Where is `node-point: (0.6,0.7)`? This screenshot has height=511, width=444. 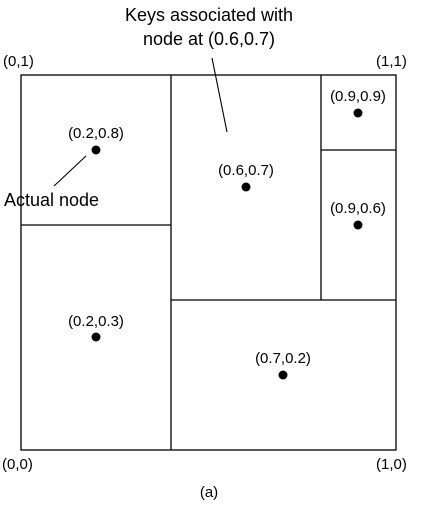
node-point: (0.6,0.7) is located at coordinates (246, 177).